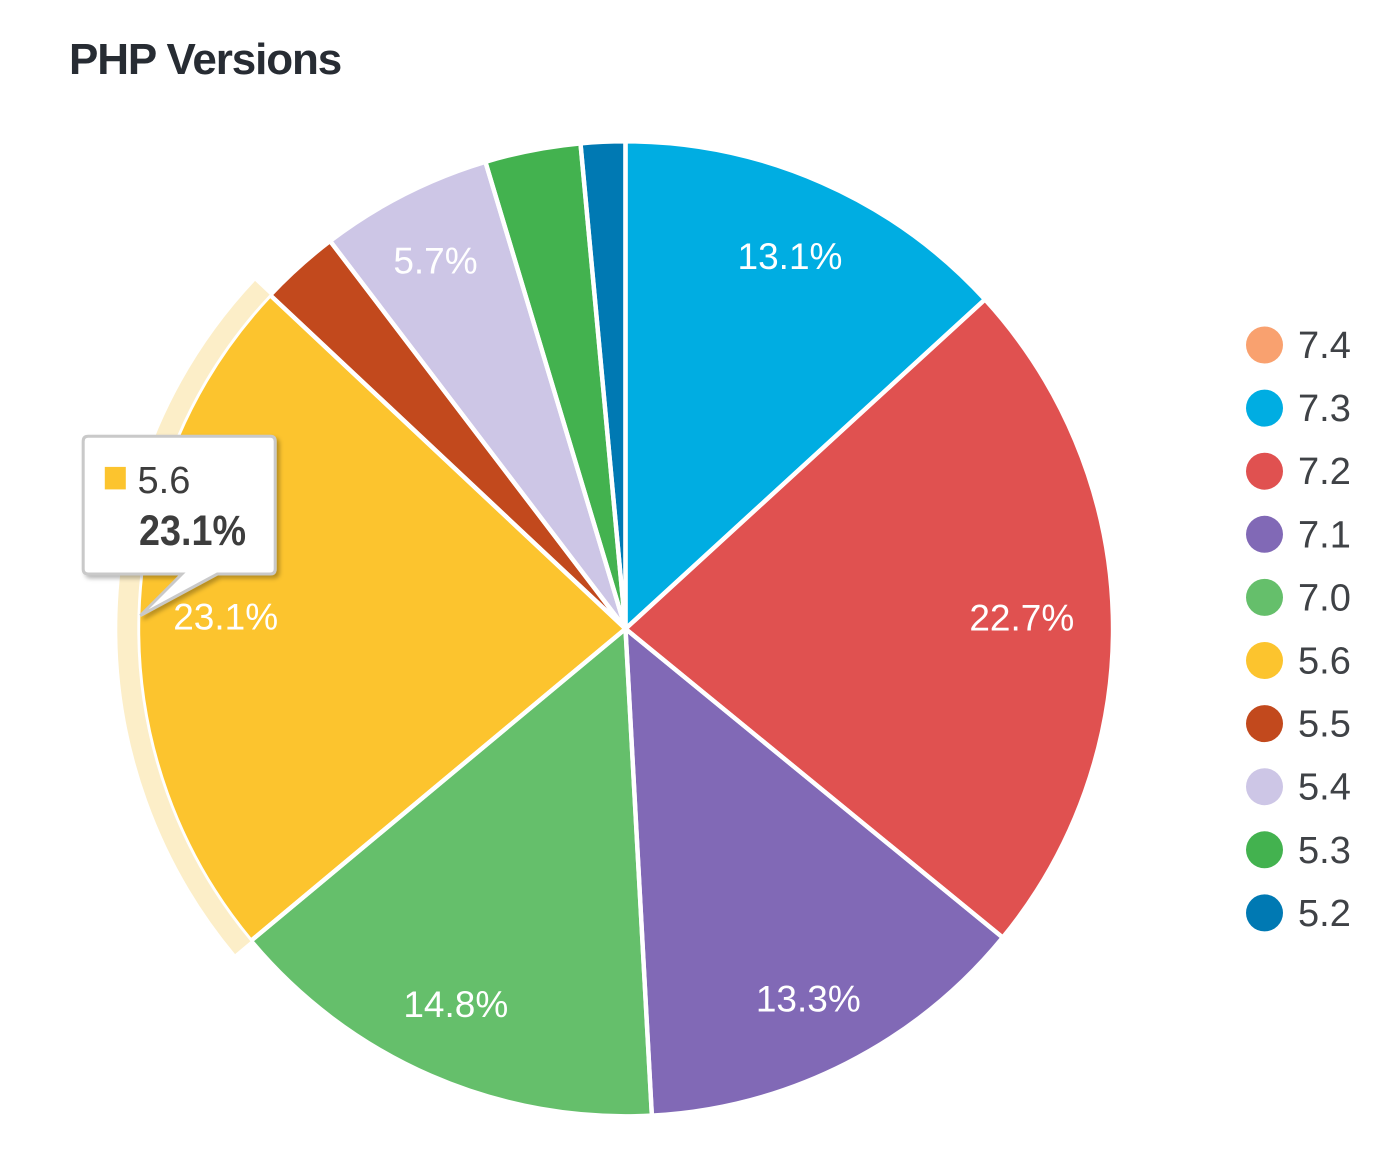  What do you see at coordinates (1324, 472) in the screenshot?
I see `svg-text: 7.2` at bounding box center [1324, 472].